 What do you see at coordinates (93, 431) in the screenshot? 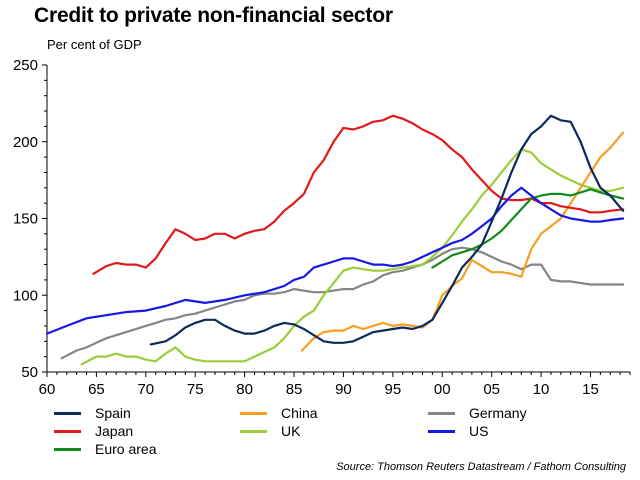
I see `legend-item-japan: Japan` at bounding box center [93, 431].